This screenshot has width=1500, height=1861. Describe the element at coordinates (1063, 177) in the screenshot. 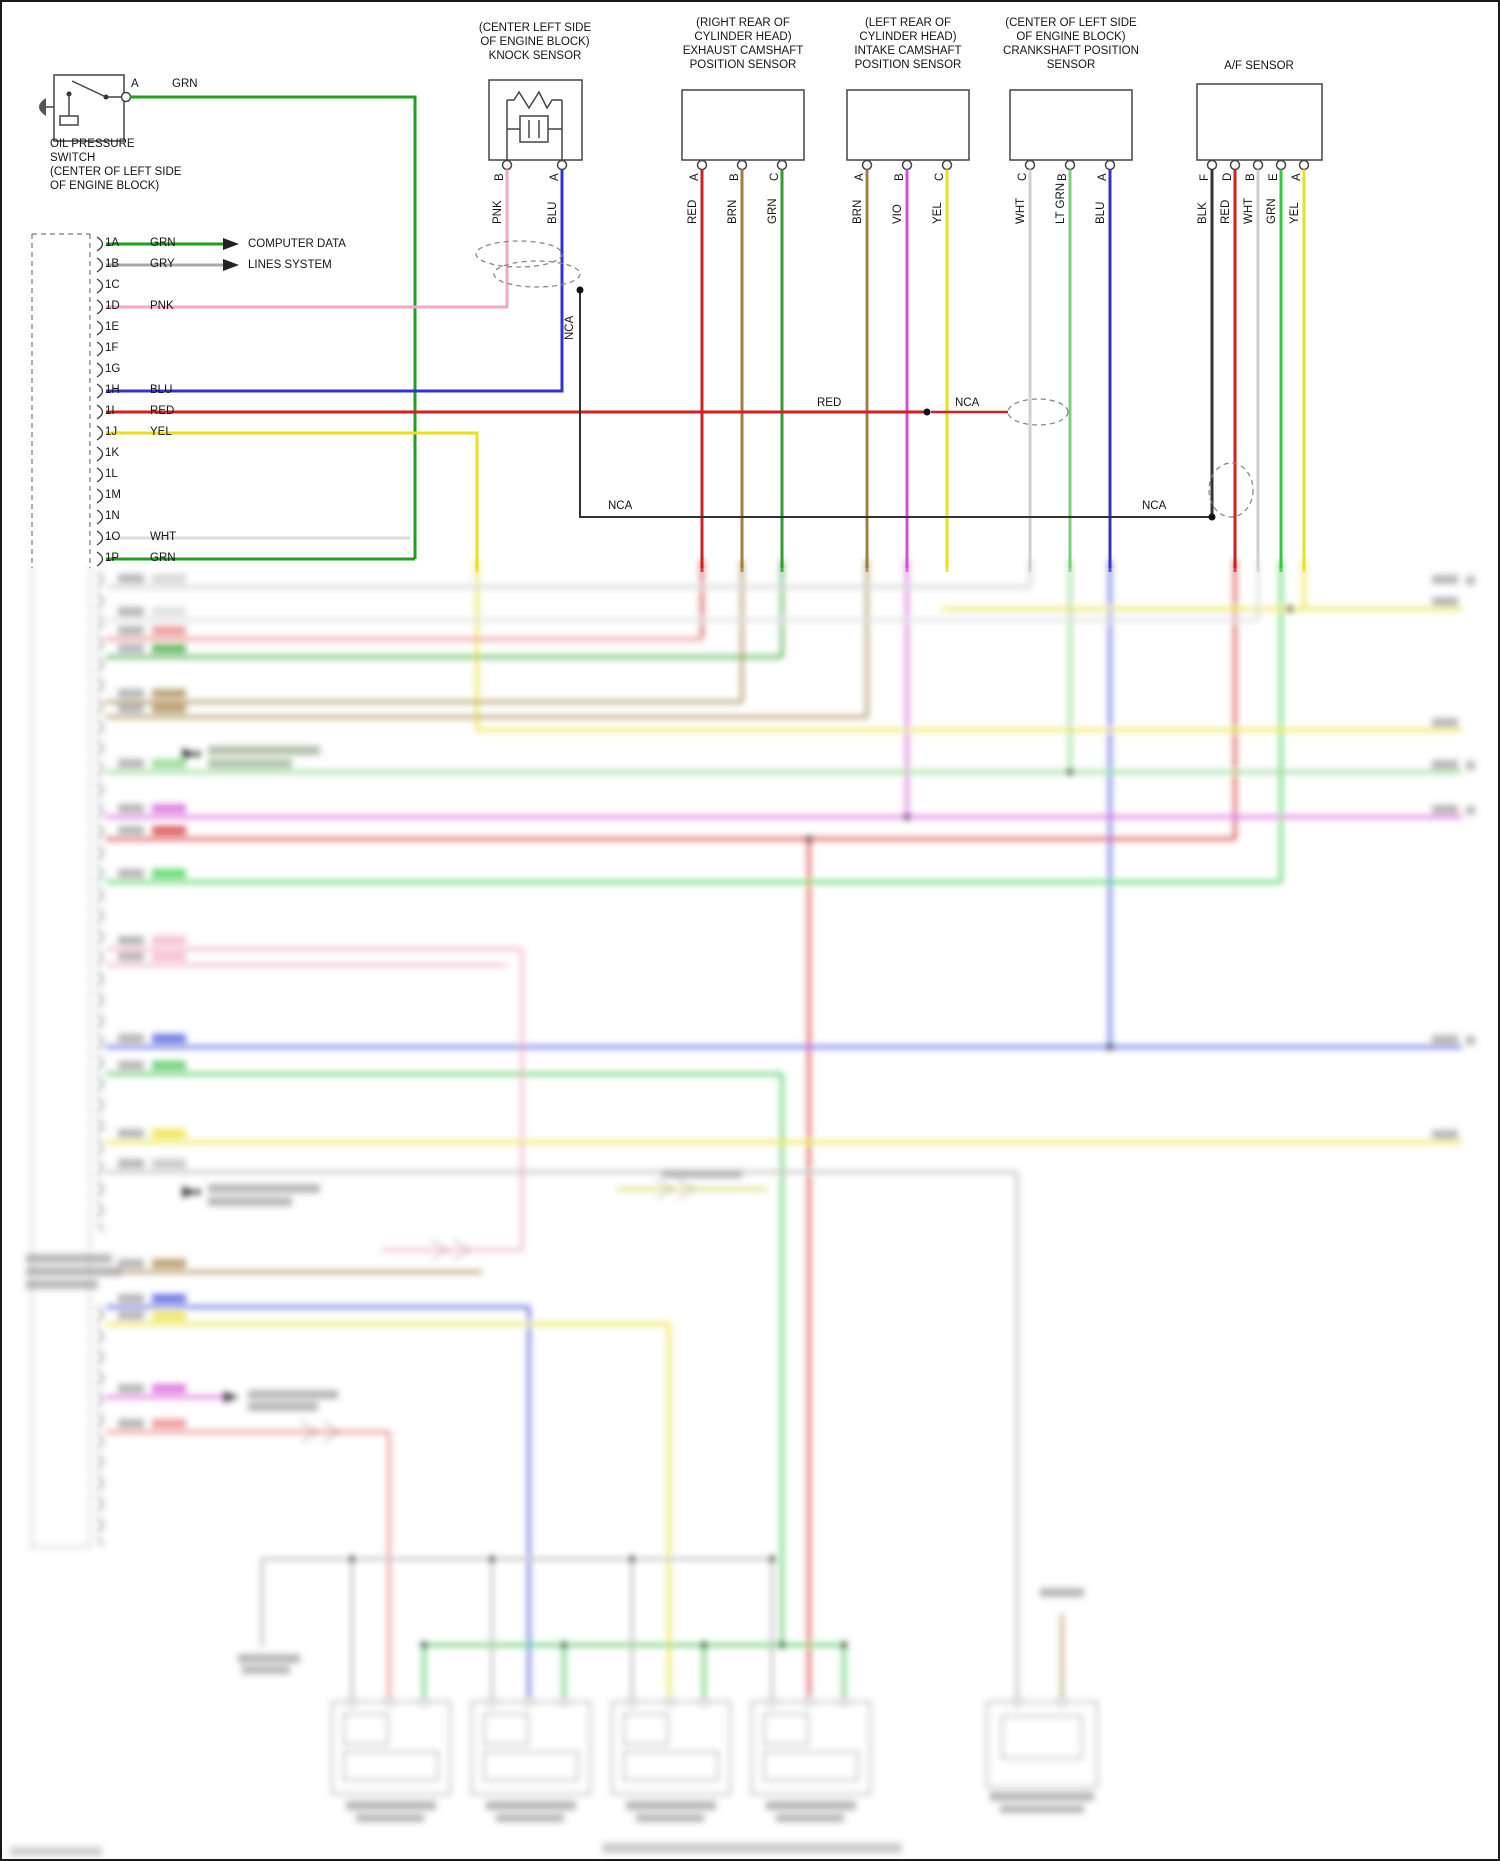

I see `crank-terminal-label: B` at that location.